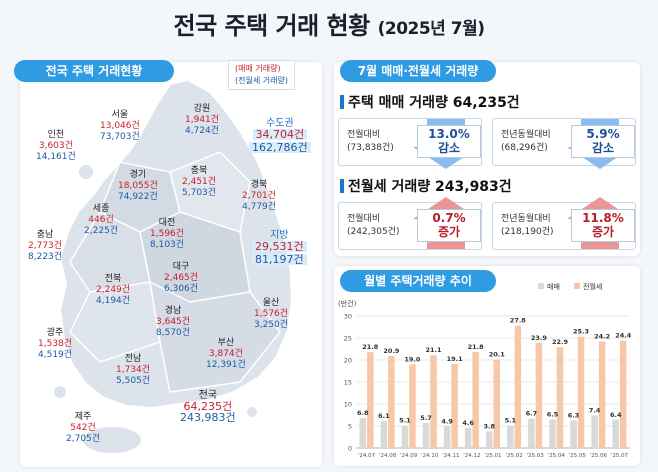  Describe the element at coordinates (280, 136) in the screenshot. I see `region-capital: 수도권 34,704건 162,786건` at that location.